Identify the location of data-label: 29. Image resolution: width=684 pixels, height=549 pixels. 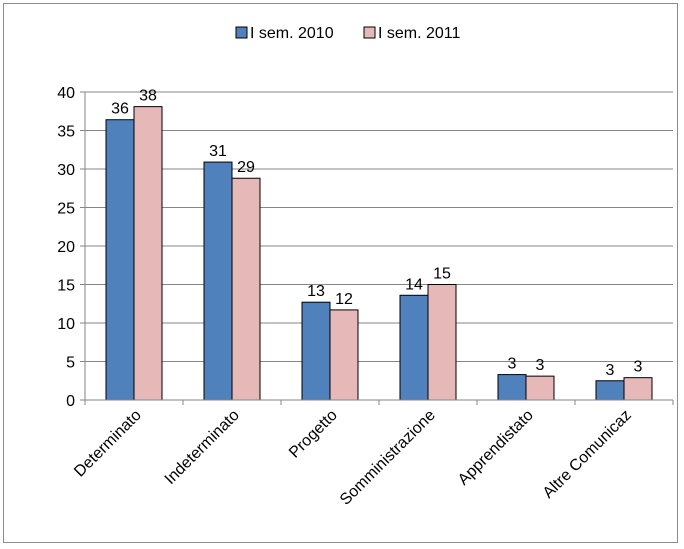
(246, 167).